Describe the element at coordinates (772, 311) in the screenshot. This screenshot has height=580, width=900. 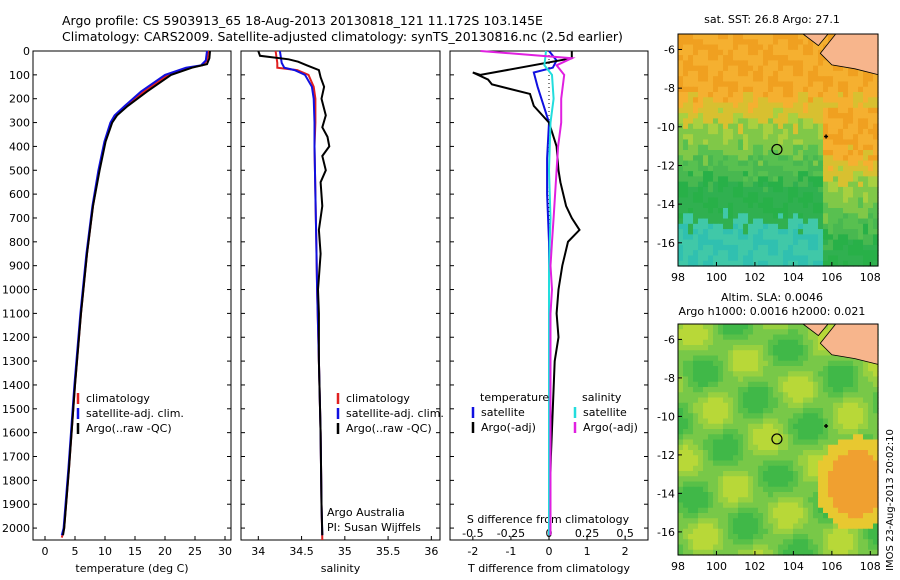
I see `map-title-line2: Argo h1000: 0.0016 h2000: 0.021` at that location.